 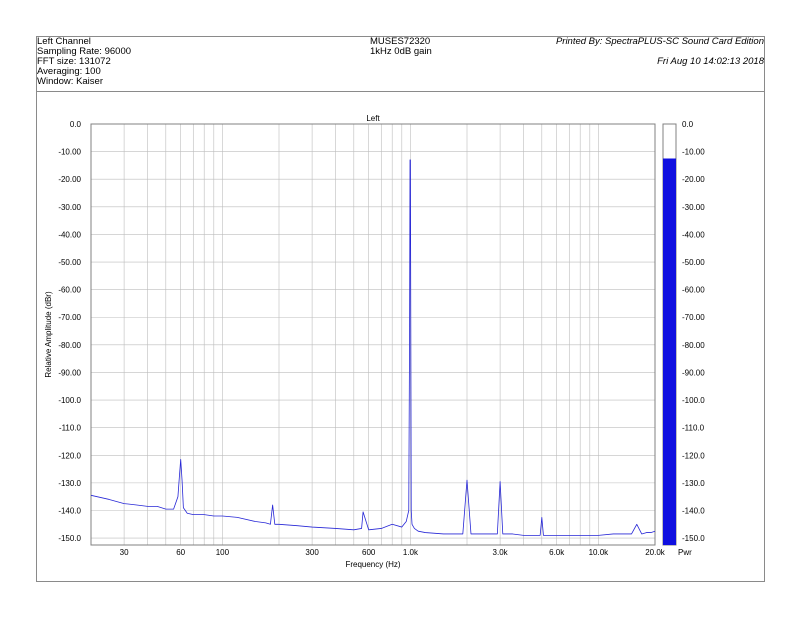 What do you see at coordinates (69, 152) in the screenshot?
I see `y-tick-label: -10.00` at bounding box center [69, 152].